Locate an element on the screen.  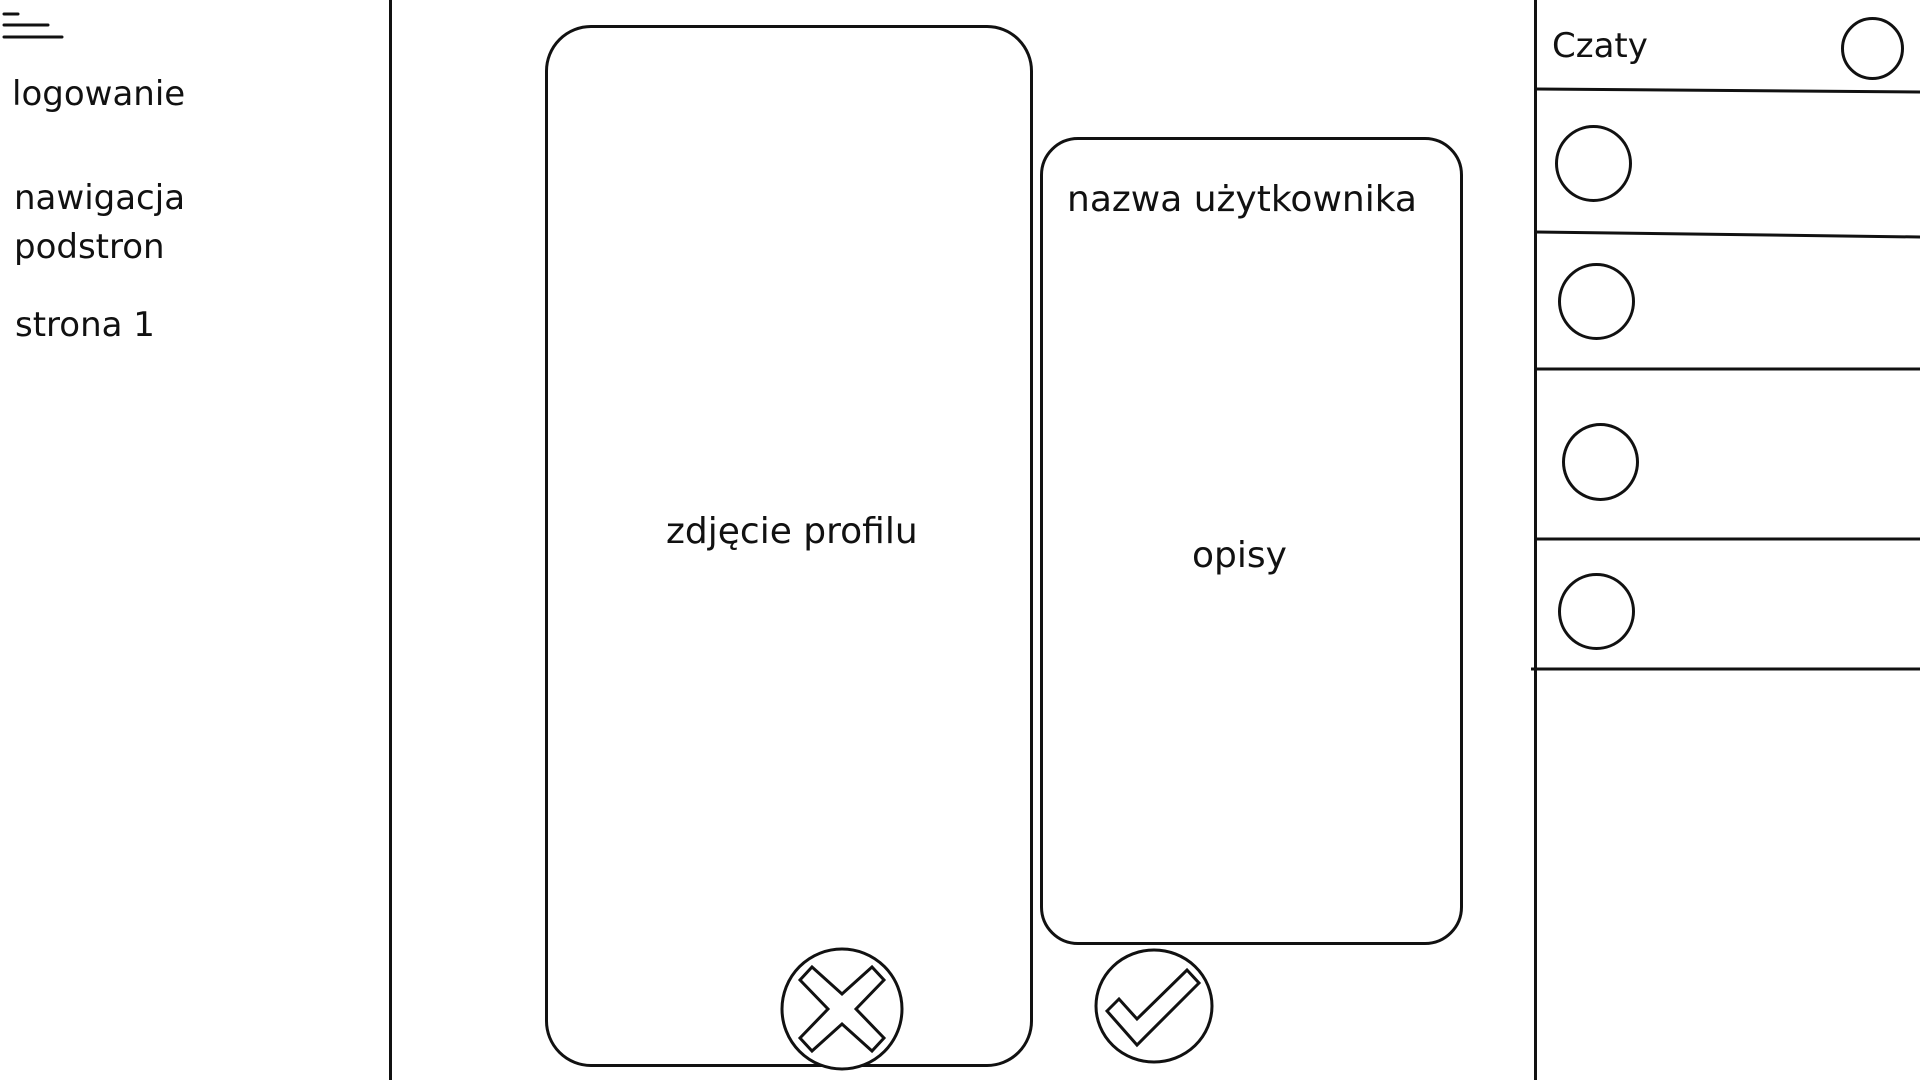
username-label: nazwa użytkownika is located at coordinates (1242, 199).